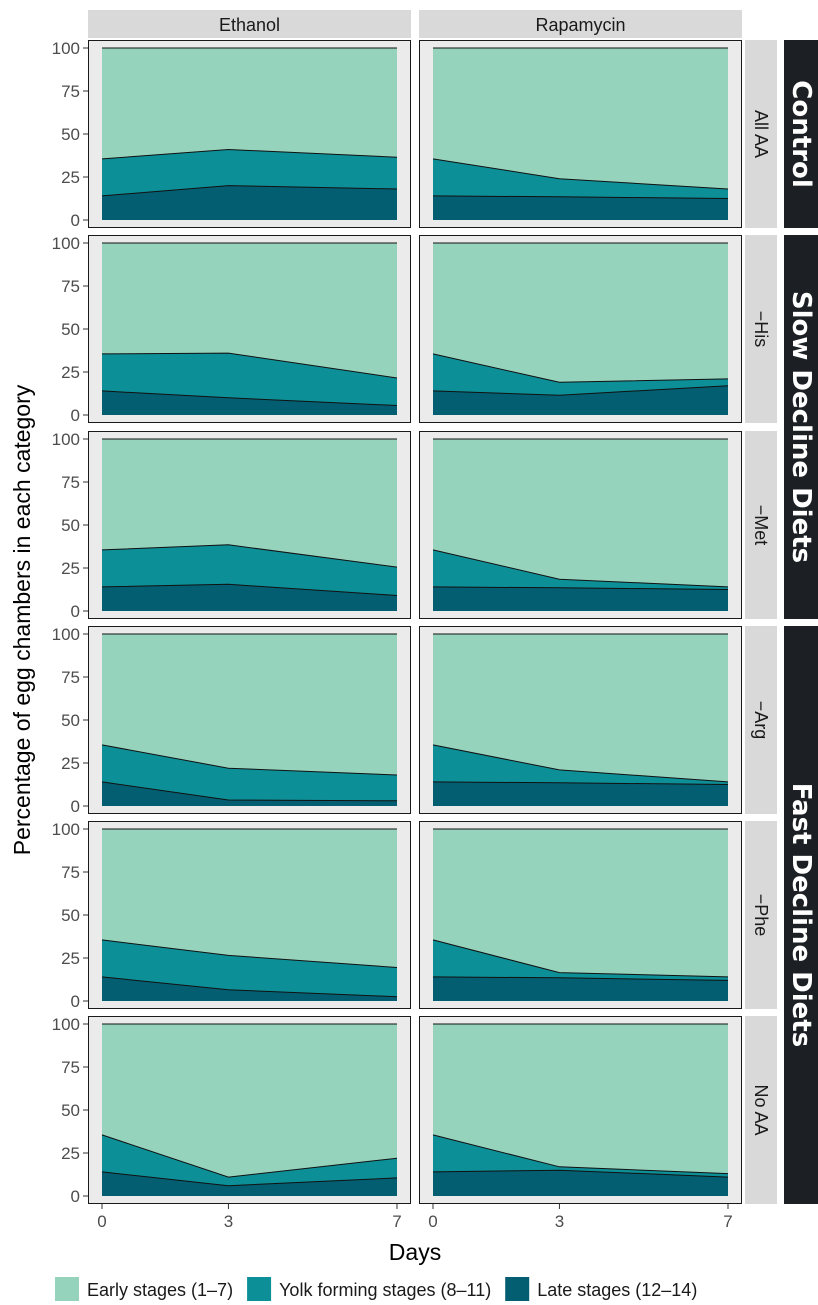 The width and height of the screenshot is (818, 1305). Describe the element at coordinates (70, 763) in the screenshot. I see `y-tick-label-minus-arg-25: 25` at that location.